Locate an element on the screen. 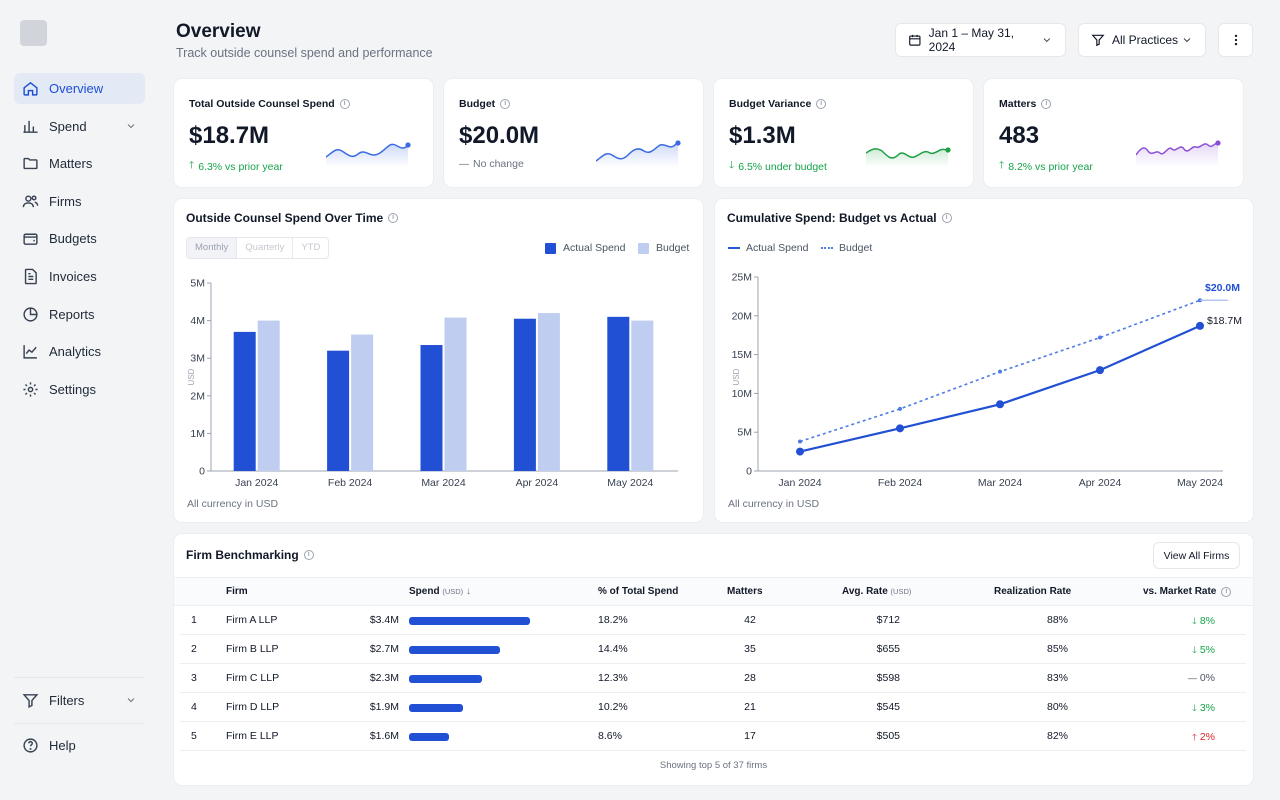 This screenshot has width=1280, height=800. cell-matters: 35 is located at coordinates (750, 649).